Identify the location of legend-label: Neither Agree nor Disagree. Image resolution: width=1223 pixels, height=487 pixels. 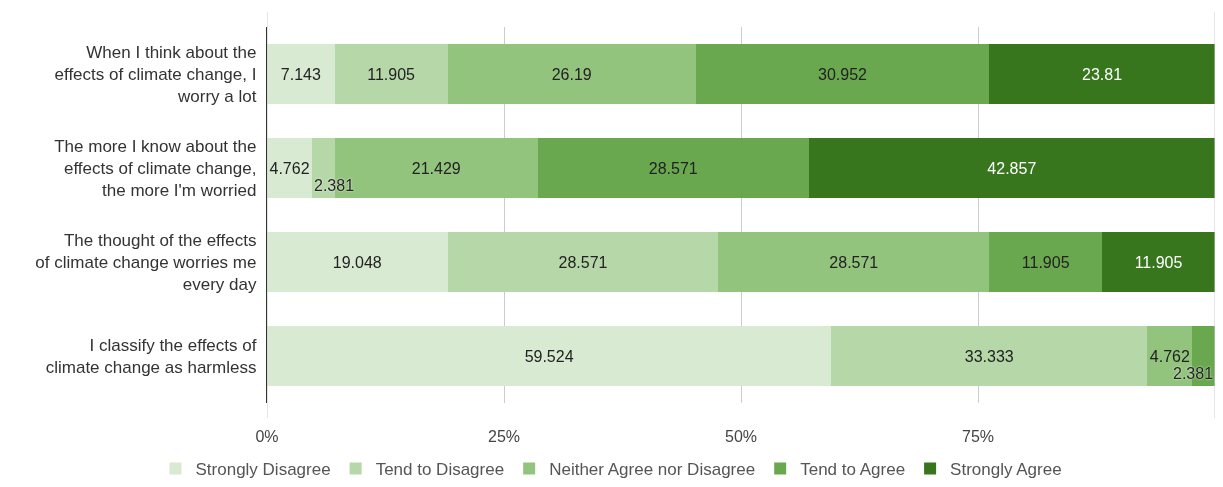
(652, 470).